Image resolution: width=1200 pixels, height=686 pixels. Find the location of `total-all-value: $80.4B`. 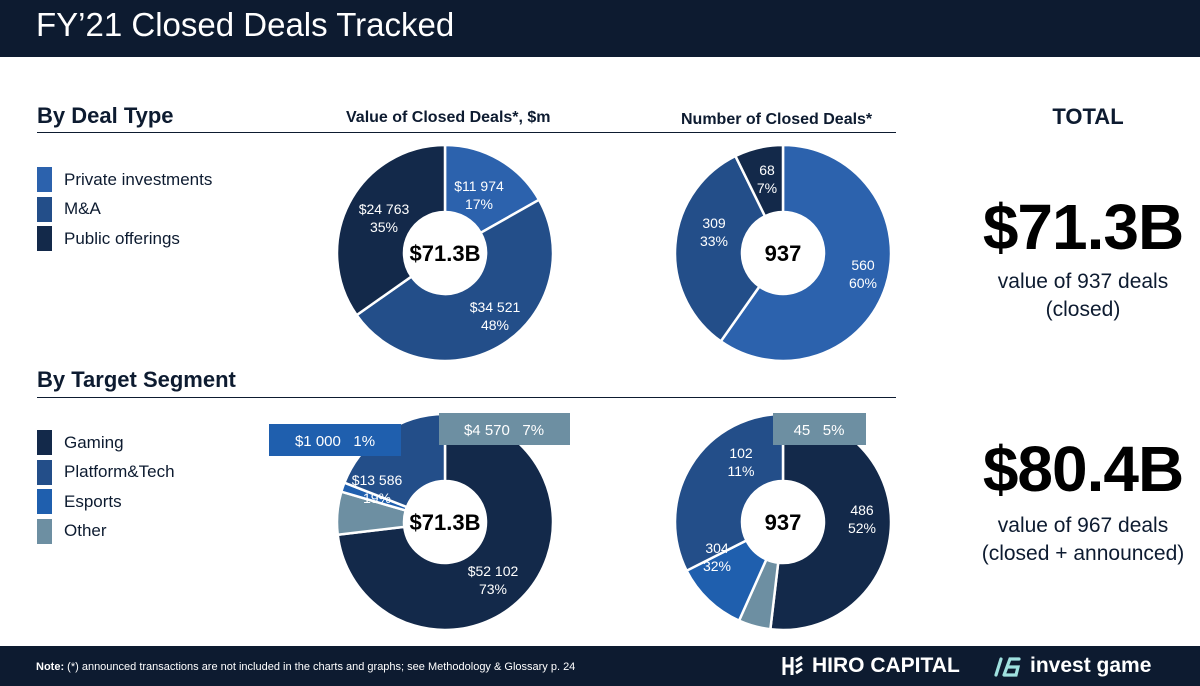

total-all-value: $80.4B is located at coordinates (1083, 469).